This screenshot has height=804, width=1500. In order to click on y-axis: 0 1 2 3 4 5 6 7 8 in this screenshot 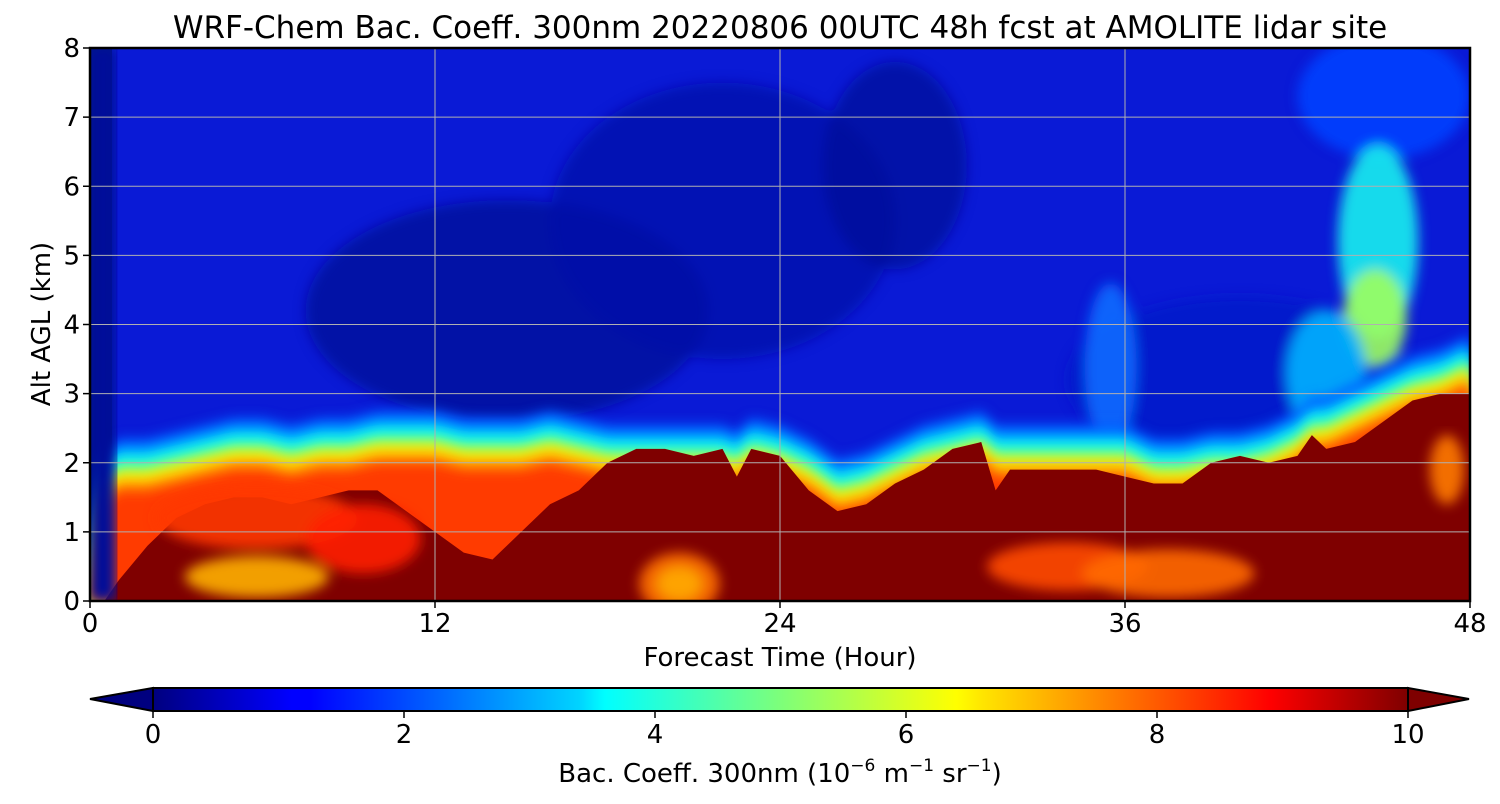, I will do `click(76, 325)`.